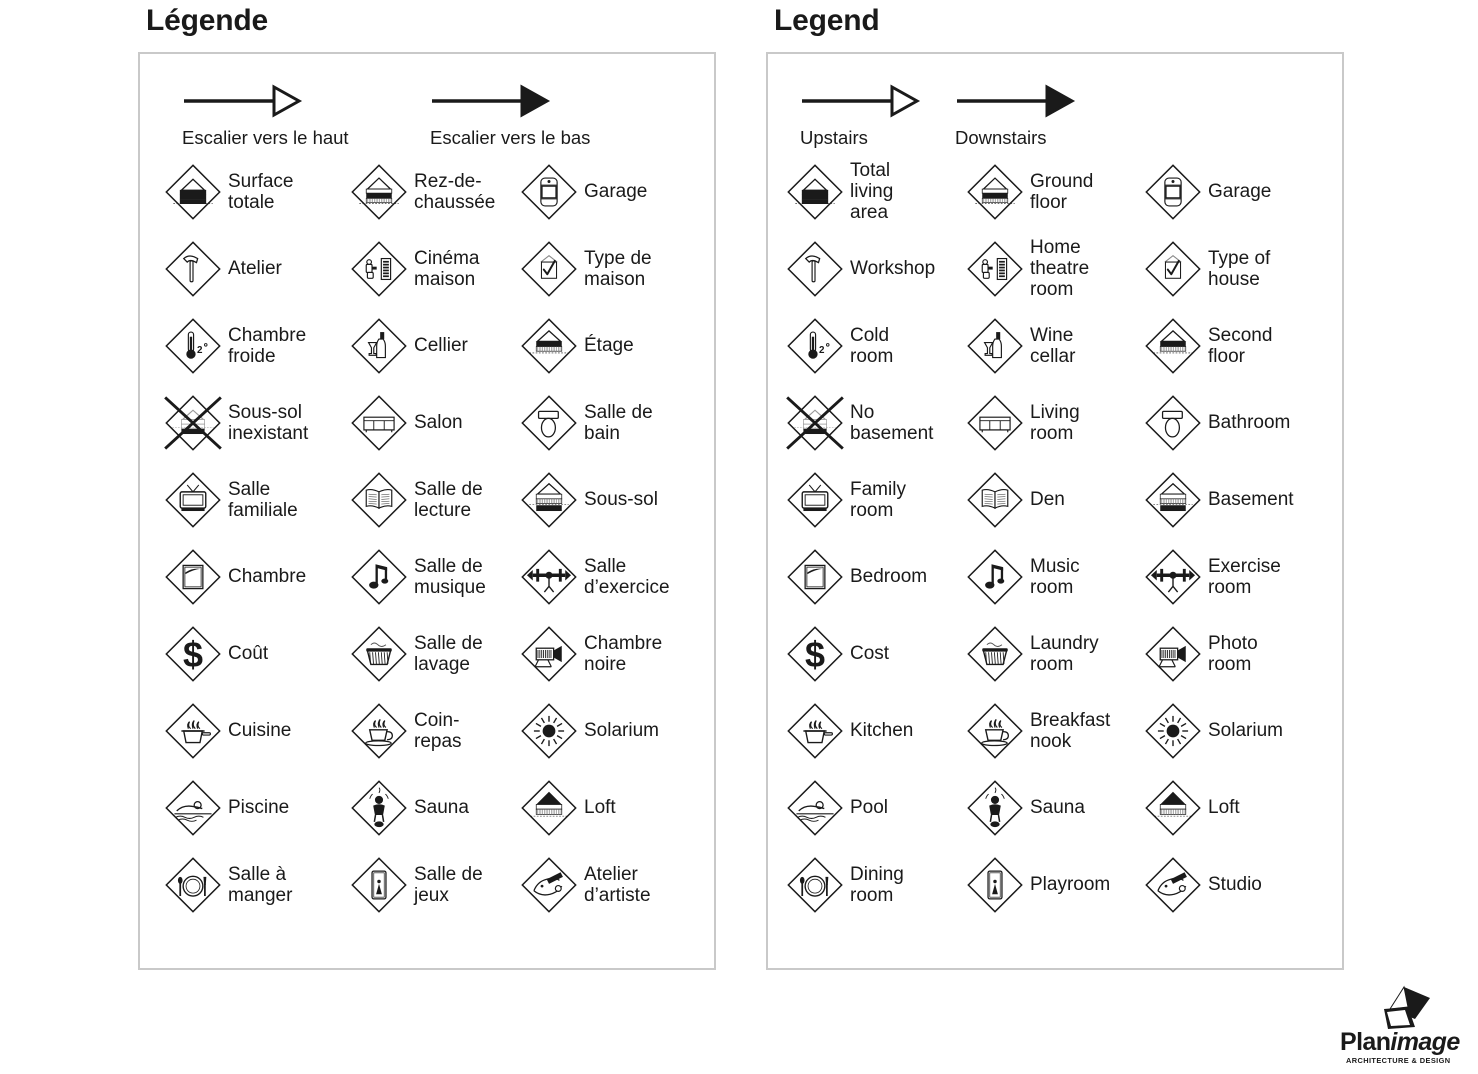 This screenshot has width=1478, height=1074. Describe the element at coordinates (435, 345) in the screenshot. I see `legend-item: Cellier` at that location.